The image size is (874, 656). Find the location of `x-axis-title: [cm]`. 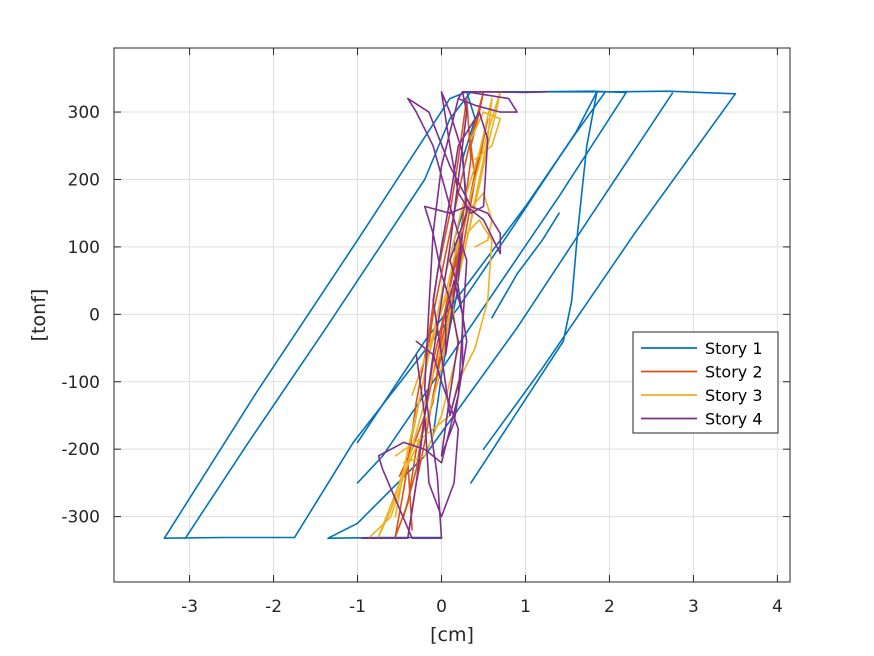

x-axis-title: [cm] is located at coordinates (452, 635).